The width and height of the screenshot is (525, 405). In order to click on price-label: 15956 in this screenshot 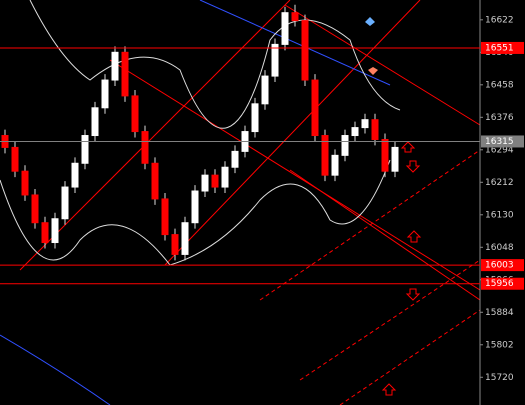, I will do `click(499, 284)`.